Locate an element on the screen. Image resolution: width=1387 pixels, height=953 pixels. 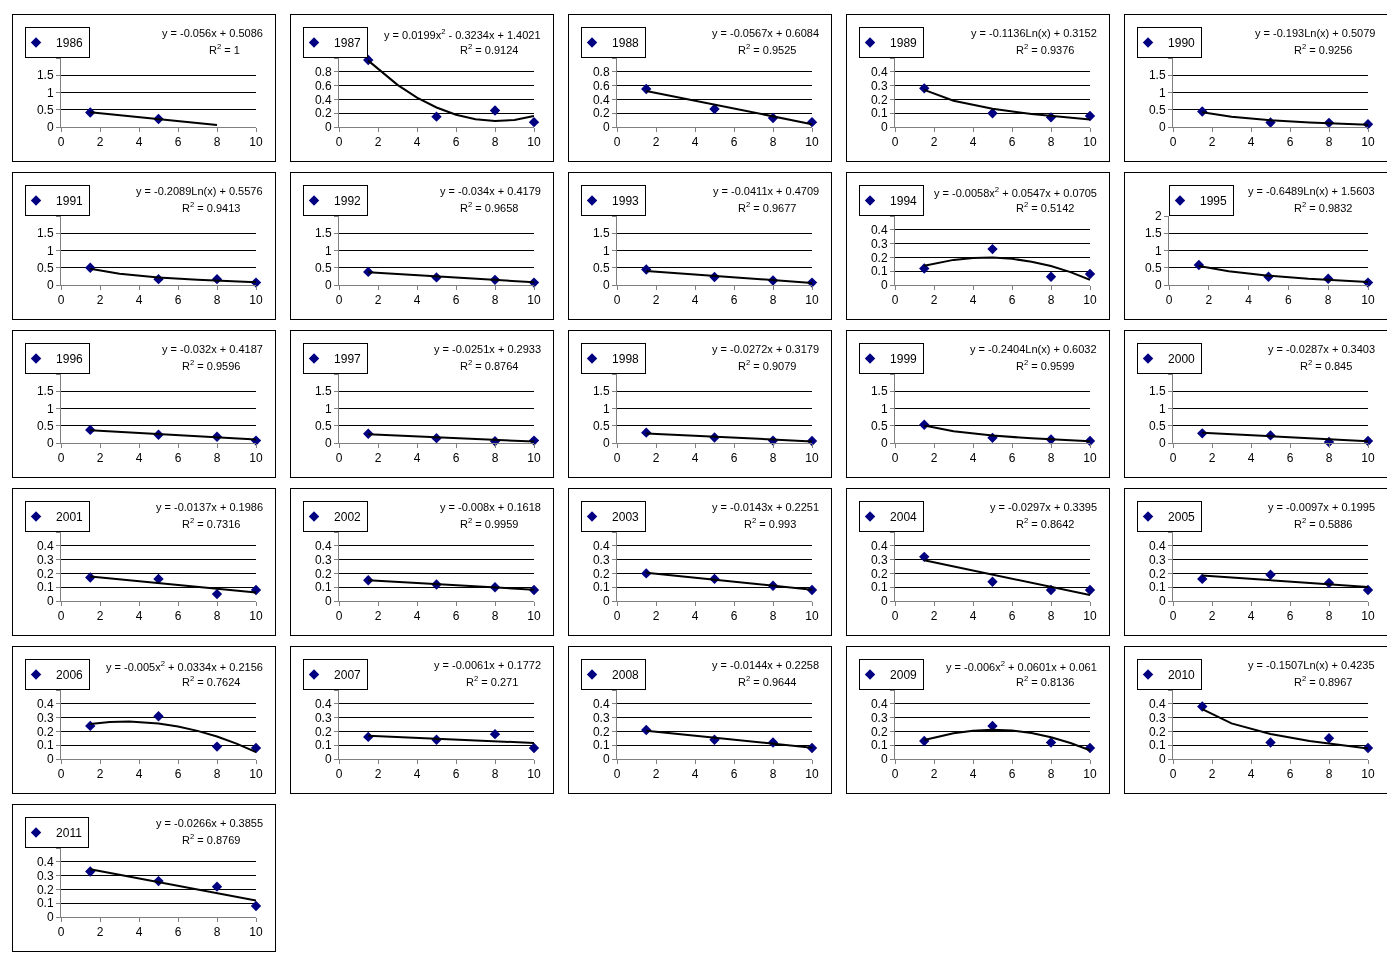
text: R$^{2}$ = 1 is located at coordinates (224, 49).